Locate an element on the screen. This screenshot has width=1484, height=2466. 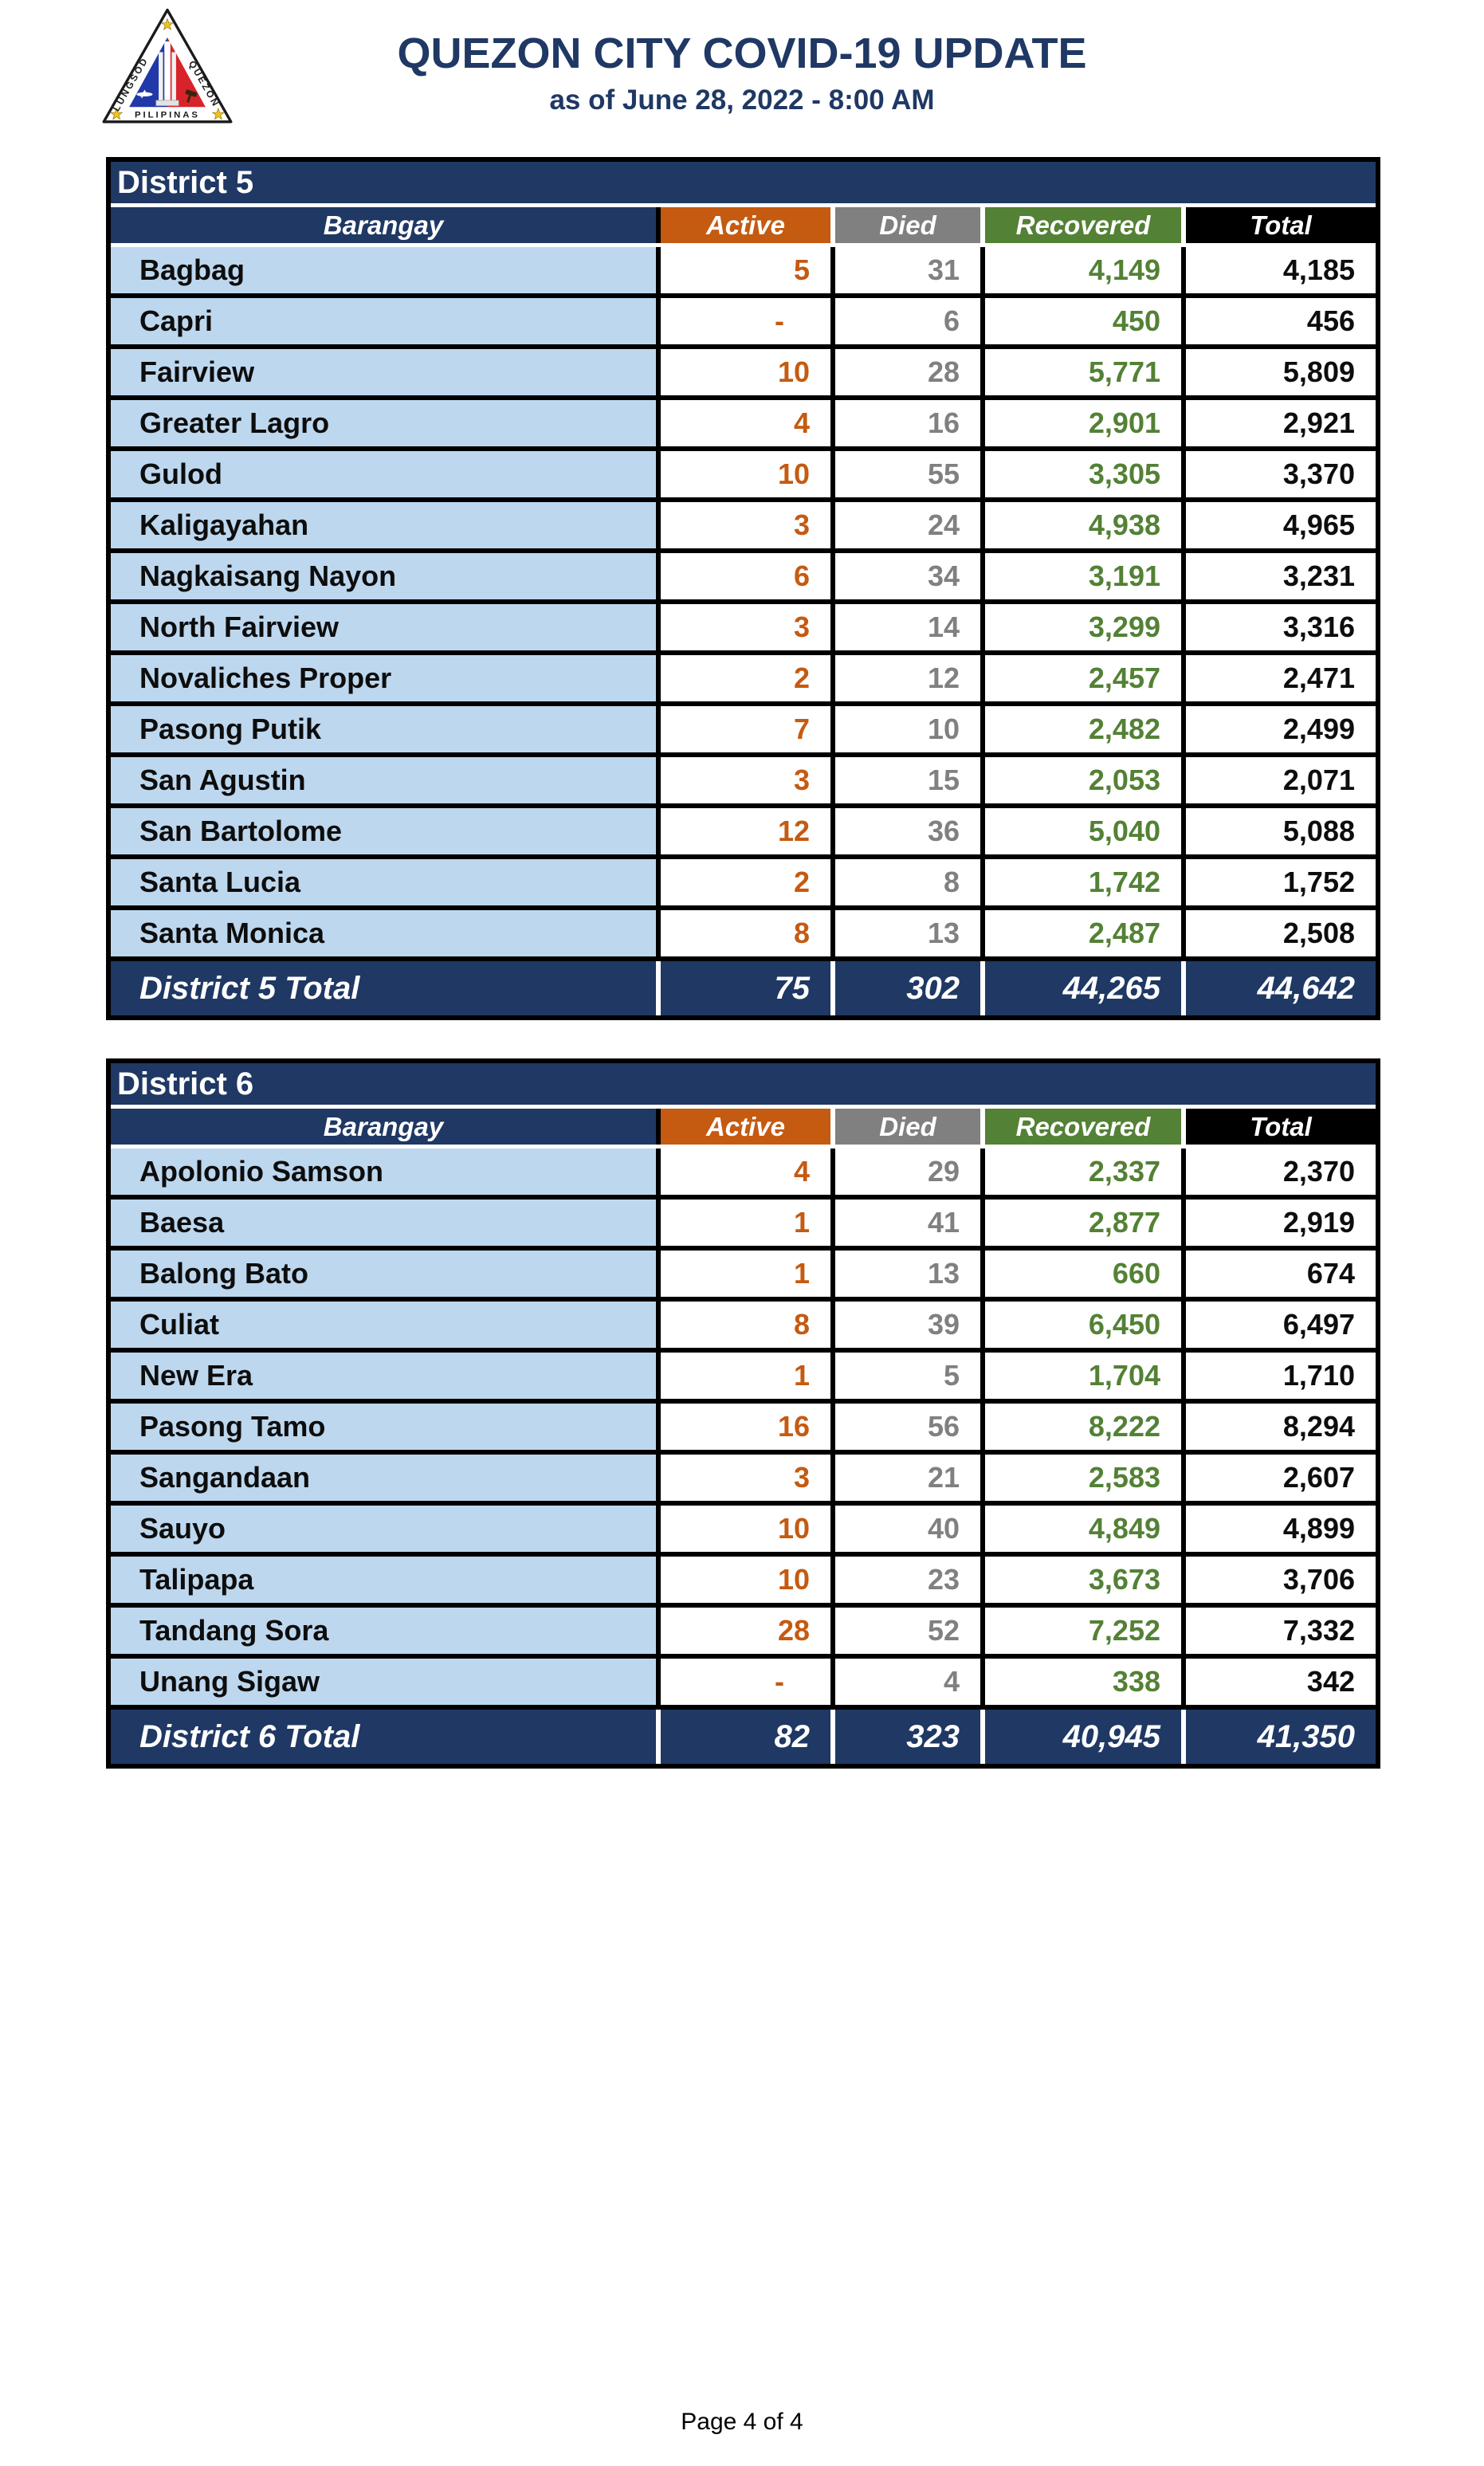
table-row: Gulod 10 55 3,305 3,370 is located at coordinates (743, 474).